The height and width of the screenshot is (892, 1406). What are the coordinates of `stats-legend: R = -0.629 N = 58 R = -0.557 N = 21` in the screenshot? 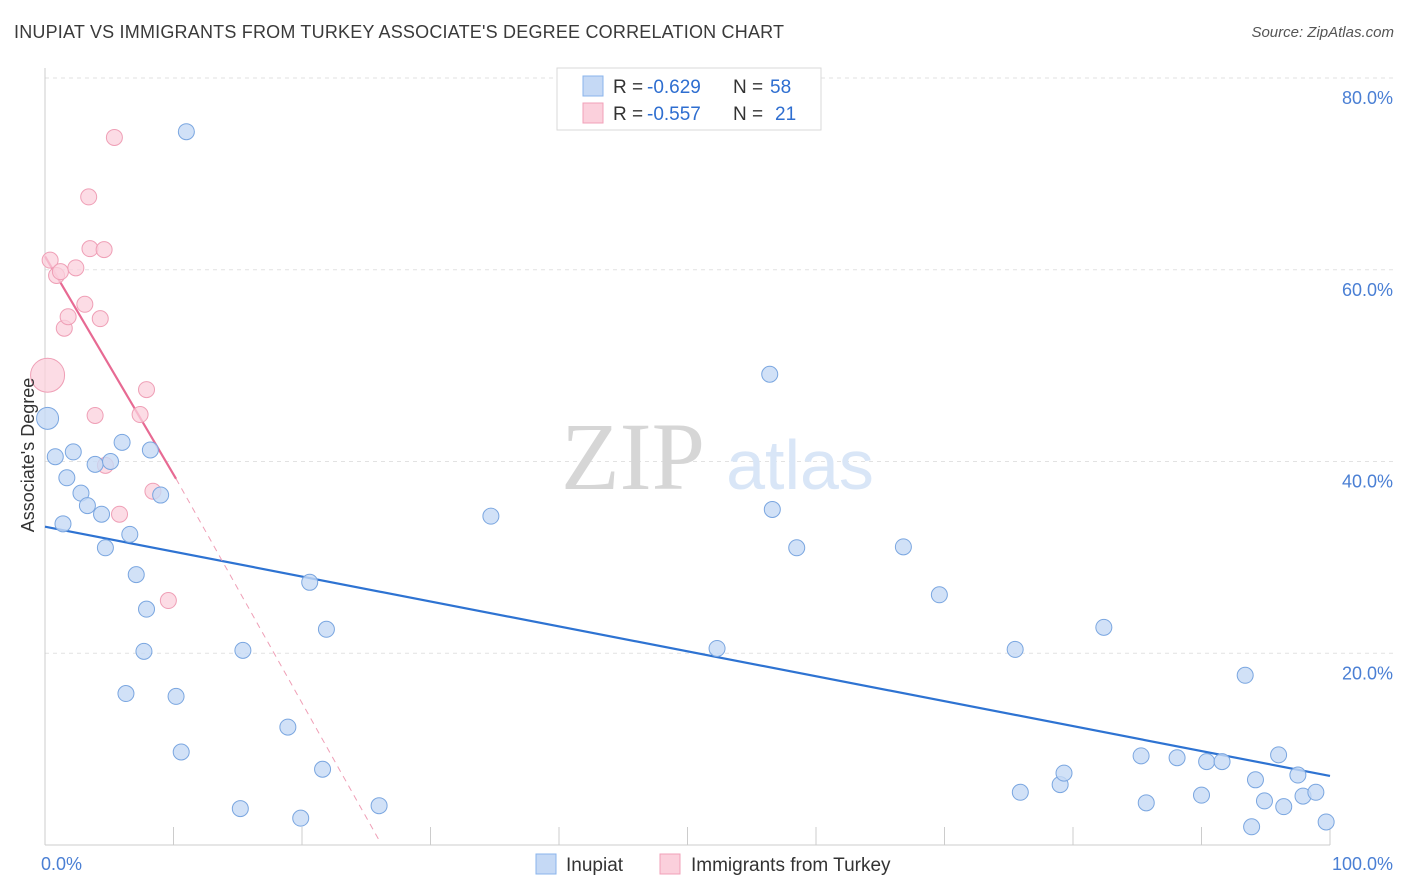 It's located at (689, 99).